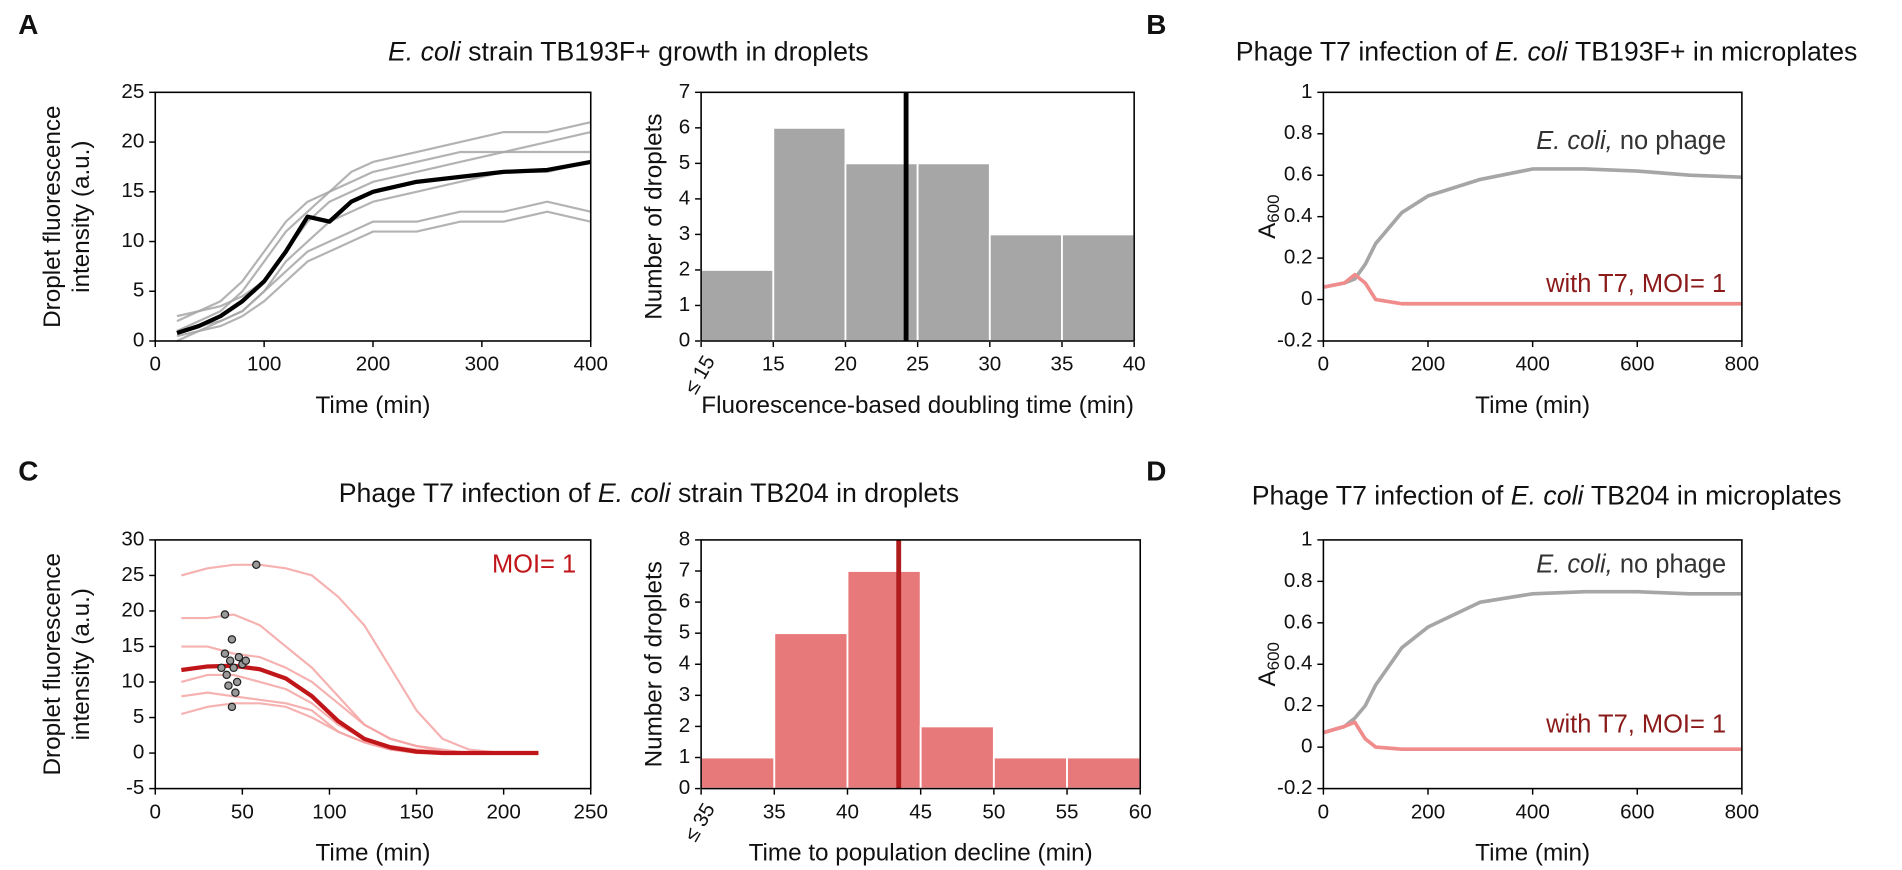  What do you see at coordinates (132, 538) in the screenshot?
I see `y-tick-label: 30` at bounding box center [132, 538].